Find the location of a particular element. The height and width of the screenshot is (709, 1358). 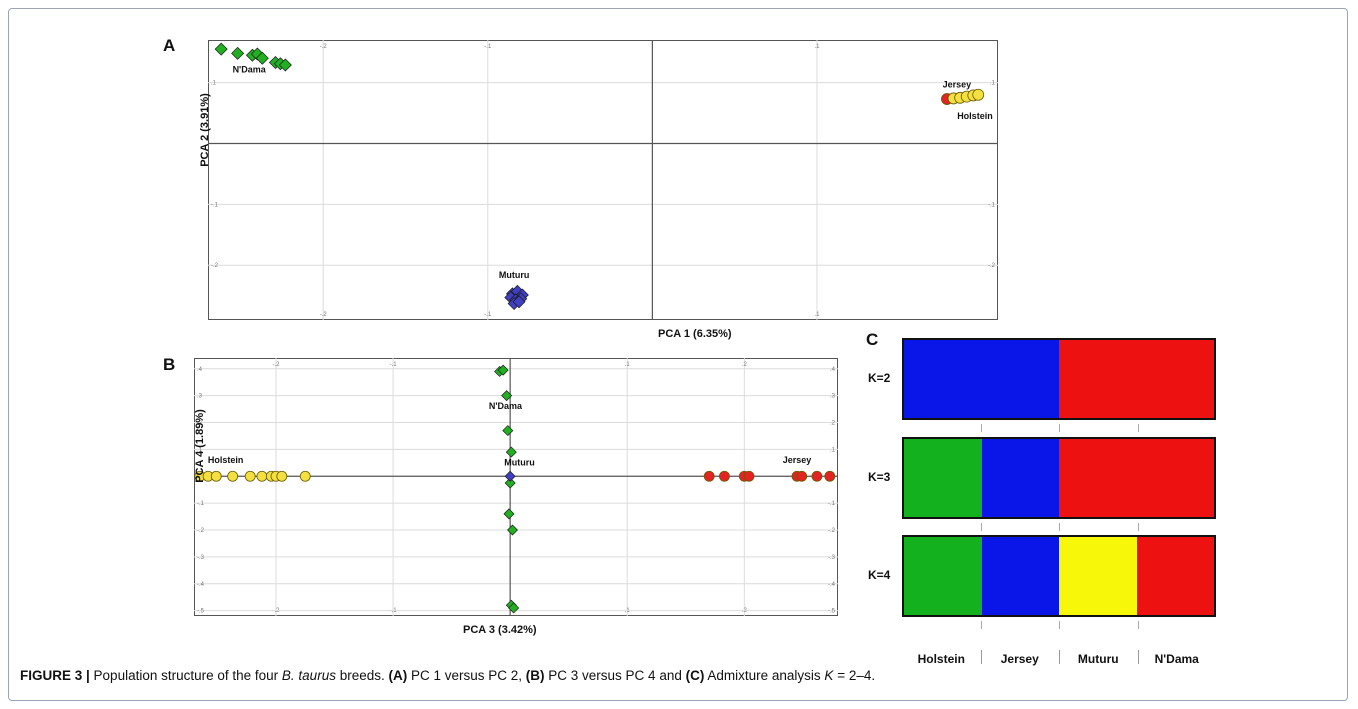

caption-species: B. taurus is located at coordinates (308, 675).